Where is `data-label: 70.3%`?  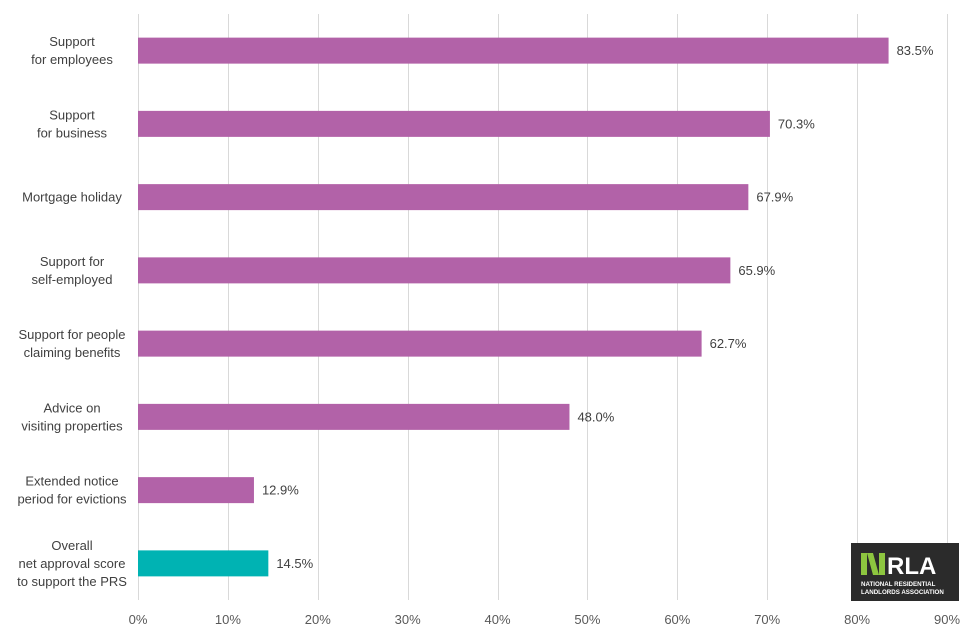
data-label: 70.3% is located at coordinates (796, 123).